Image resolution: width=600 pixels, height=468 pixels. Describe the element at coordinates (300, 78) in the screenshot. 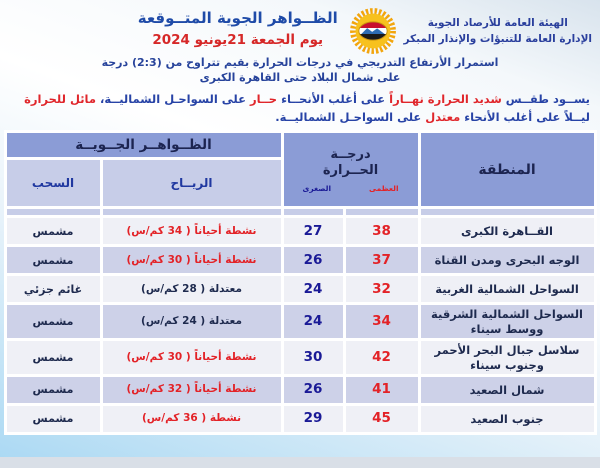

I see `summary-line2: على شمال البلاد حتى القاهرة الكبرى` at that location.